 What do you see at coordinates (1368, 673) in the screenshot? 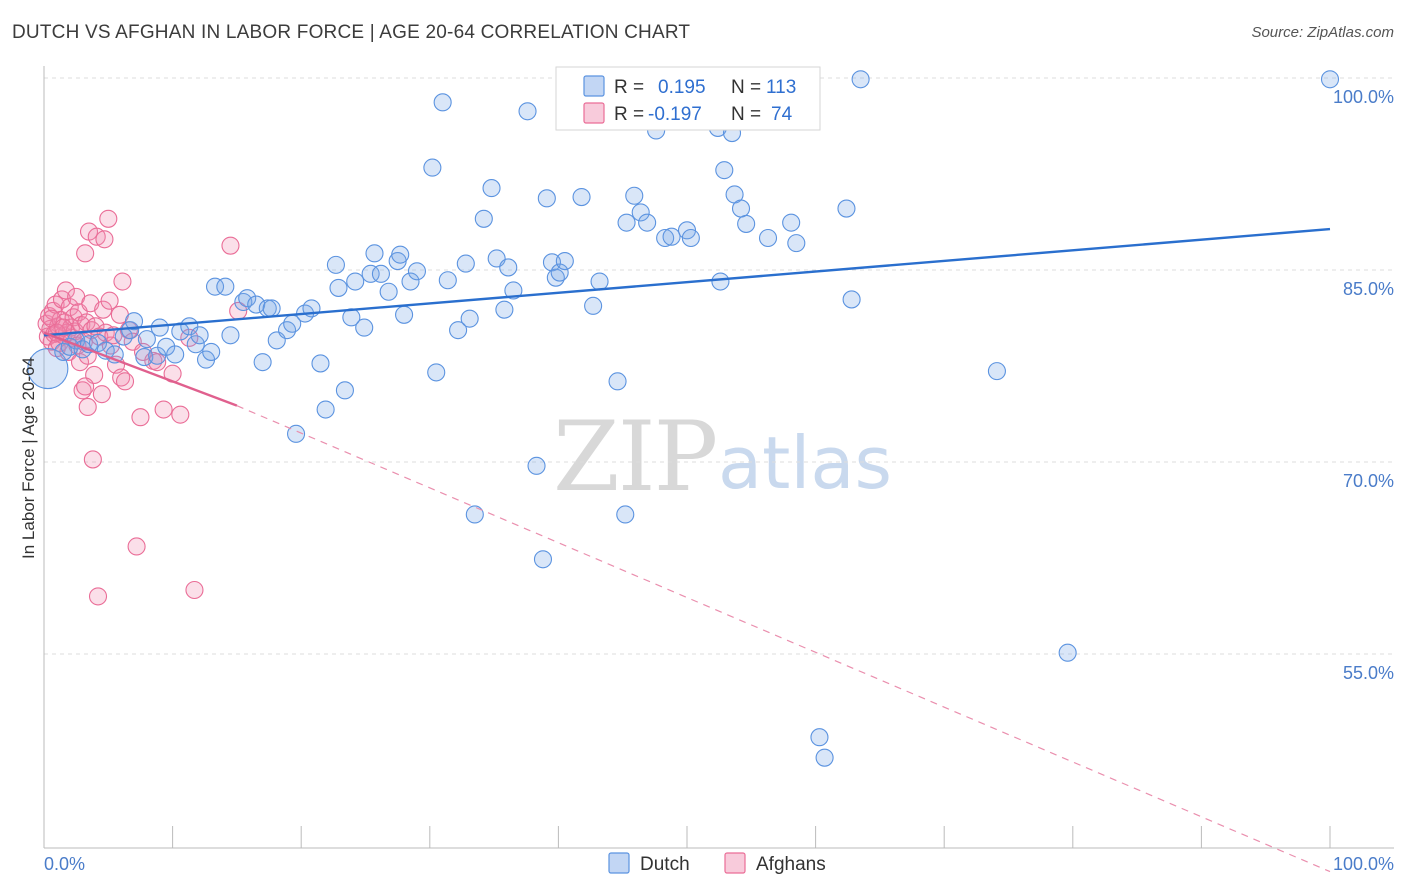
I see `y-tick-label: 55.0%` at bounding box center [1368, 673].